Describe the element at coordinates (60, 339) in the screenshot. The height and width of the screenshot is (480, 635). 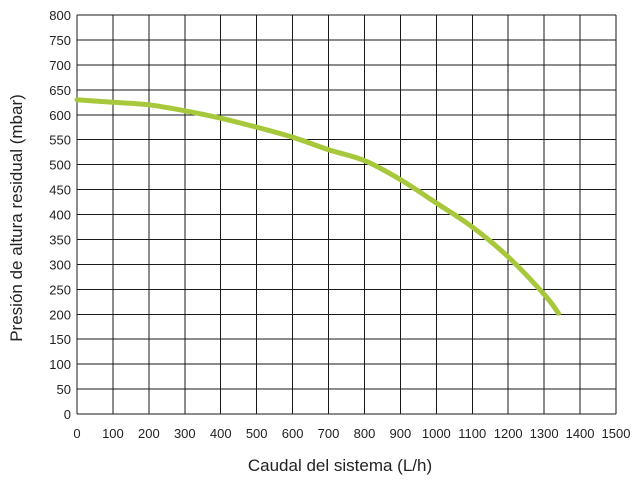
I see `y-tick-label: 150` at that location.